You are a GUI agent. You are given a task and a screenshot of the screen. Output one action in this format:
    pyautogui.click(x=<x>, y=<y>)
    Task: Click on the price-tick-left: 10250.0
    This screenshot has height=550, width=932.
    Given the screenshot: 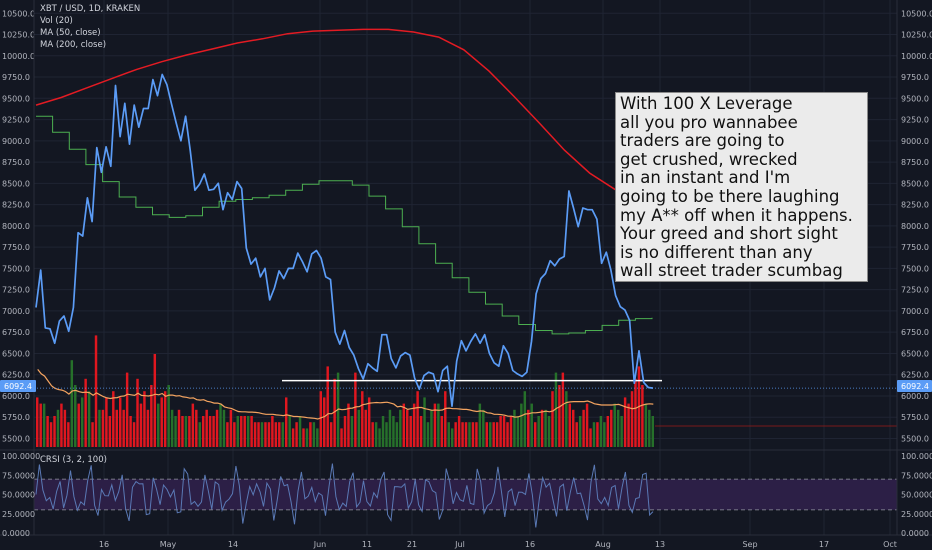 What is the action you would take?
    pyautogui.click(x=18, y=35)
    